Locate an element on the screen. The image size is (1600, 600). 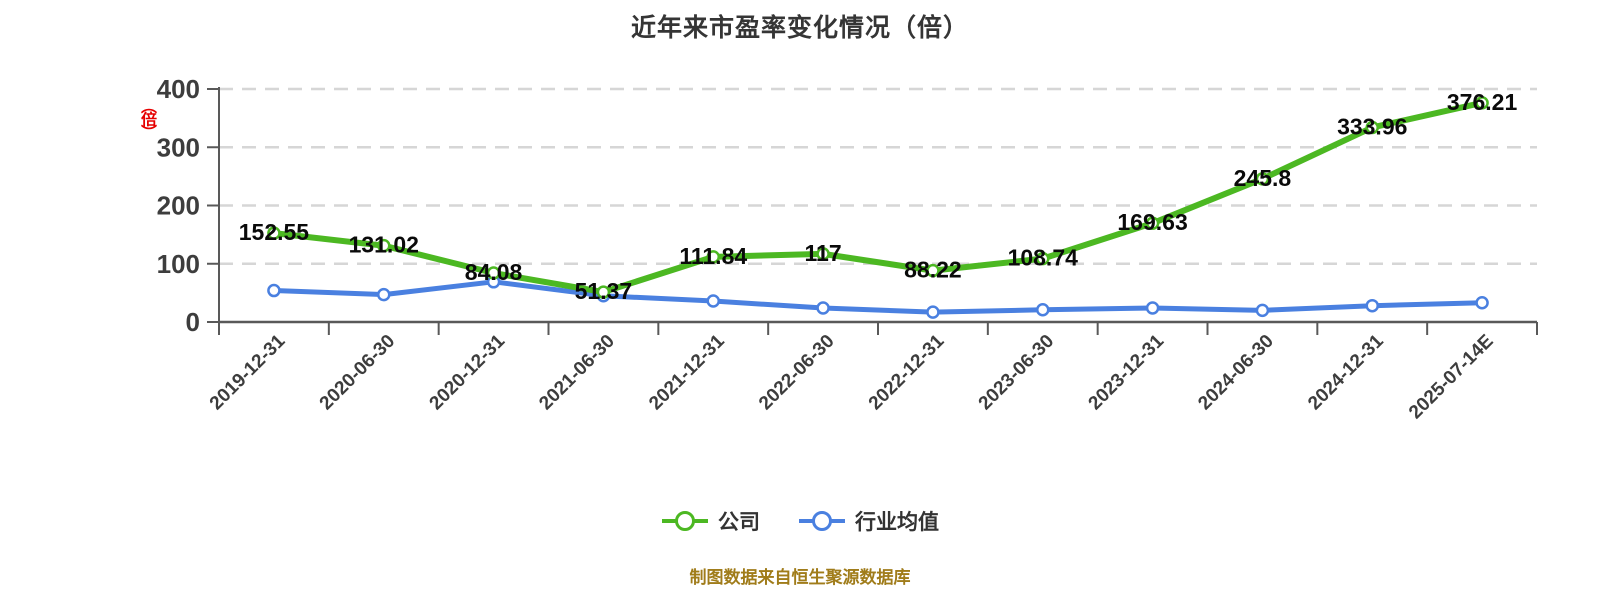
data-point-label: 333.96 is located at coordinates (1372, 126).